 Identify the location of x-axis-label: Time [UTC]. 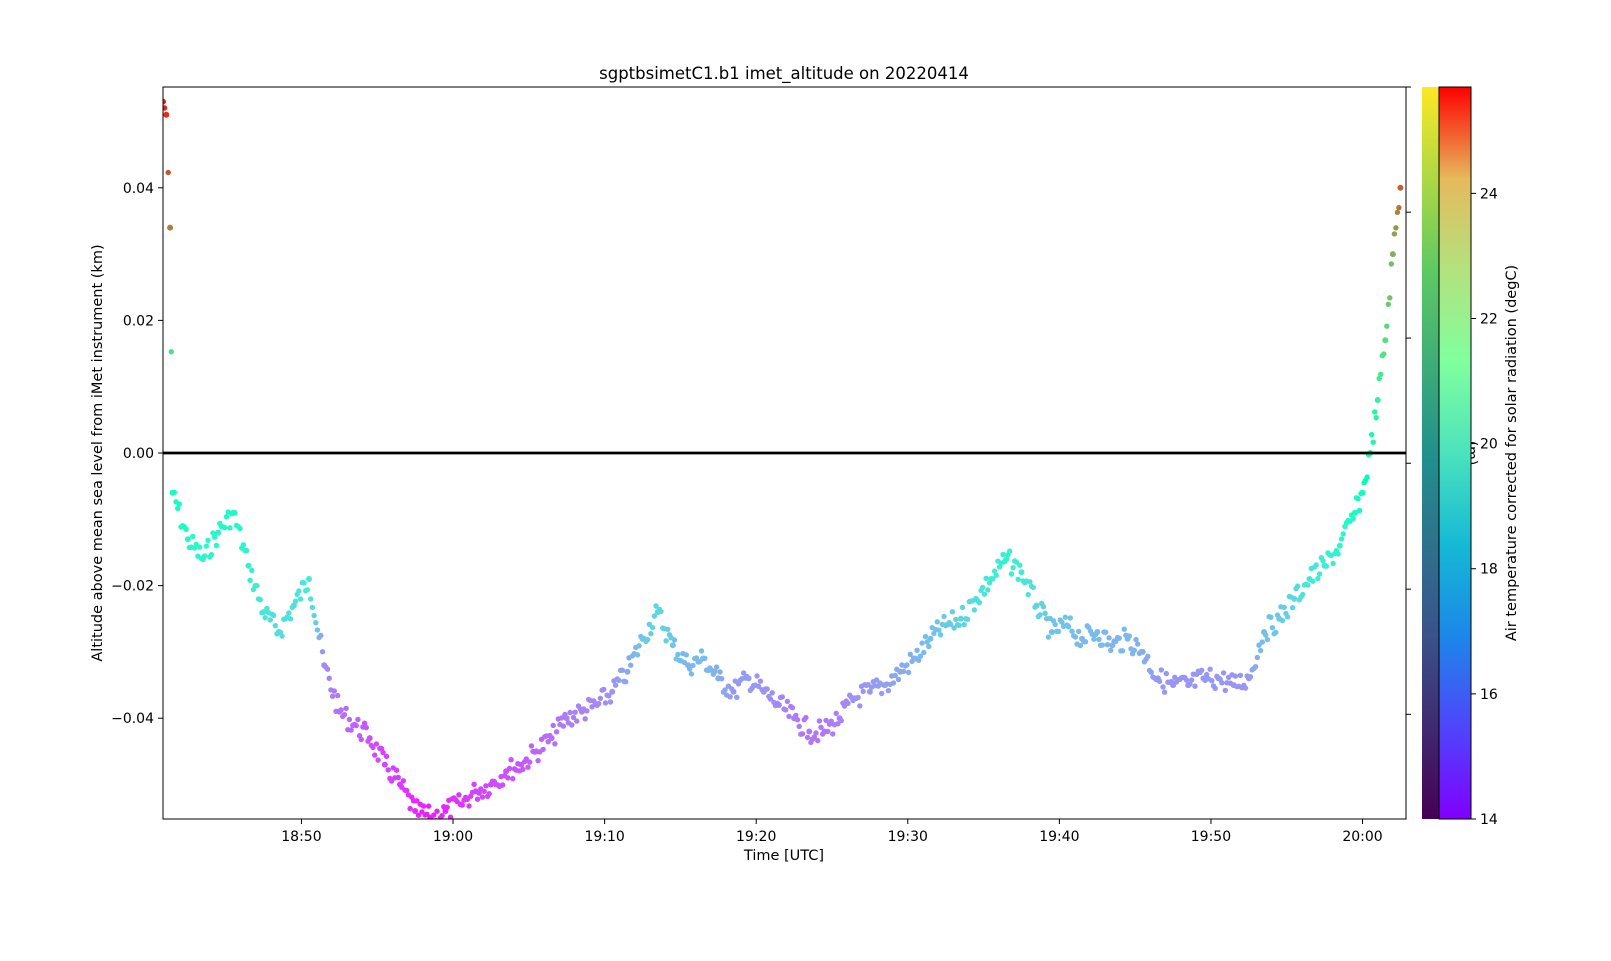
(783, 856).